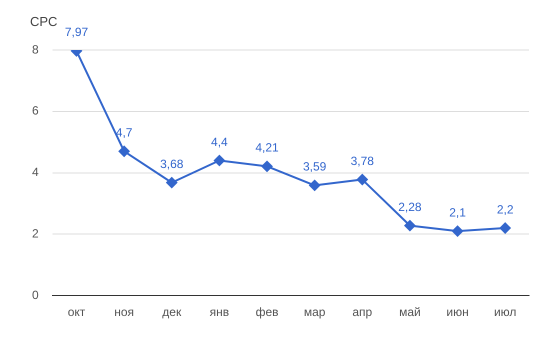 This screenshot has width=547, height=338. I want to click on y-tick-label: 4, so click(35, 172).